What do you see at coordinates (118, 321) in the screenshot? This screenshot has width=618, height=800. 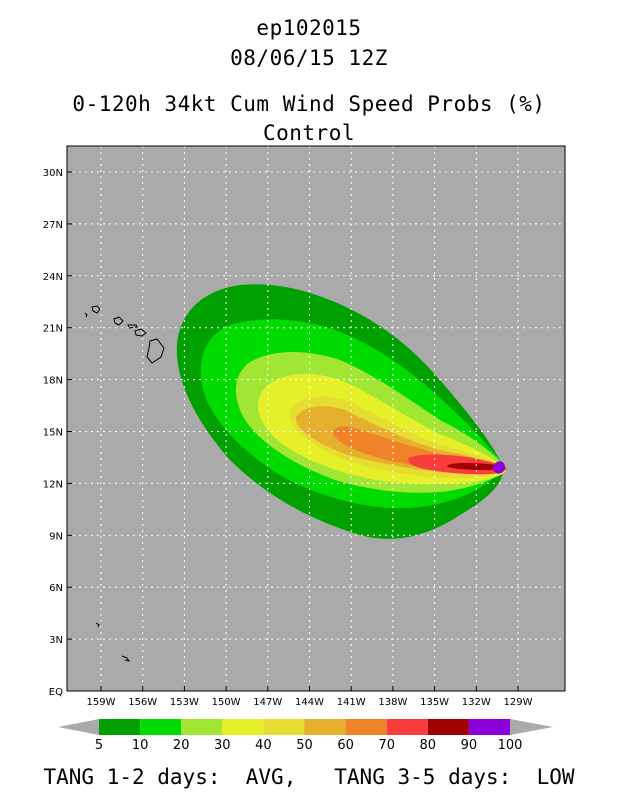 I see `island-oahu` at bounding box center [118, 321].